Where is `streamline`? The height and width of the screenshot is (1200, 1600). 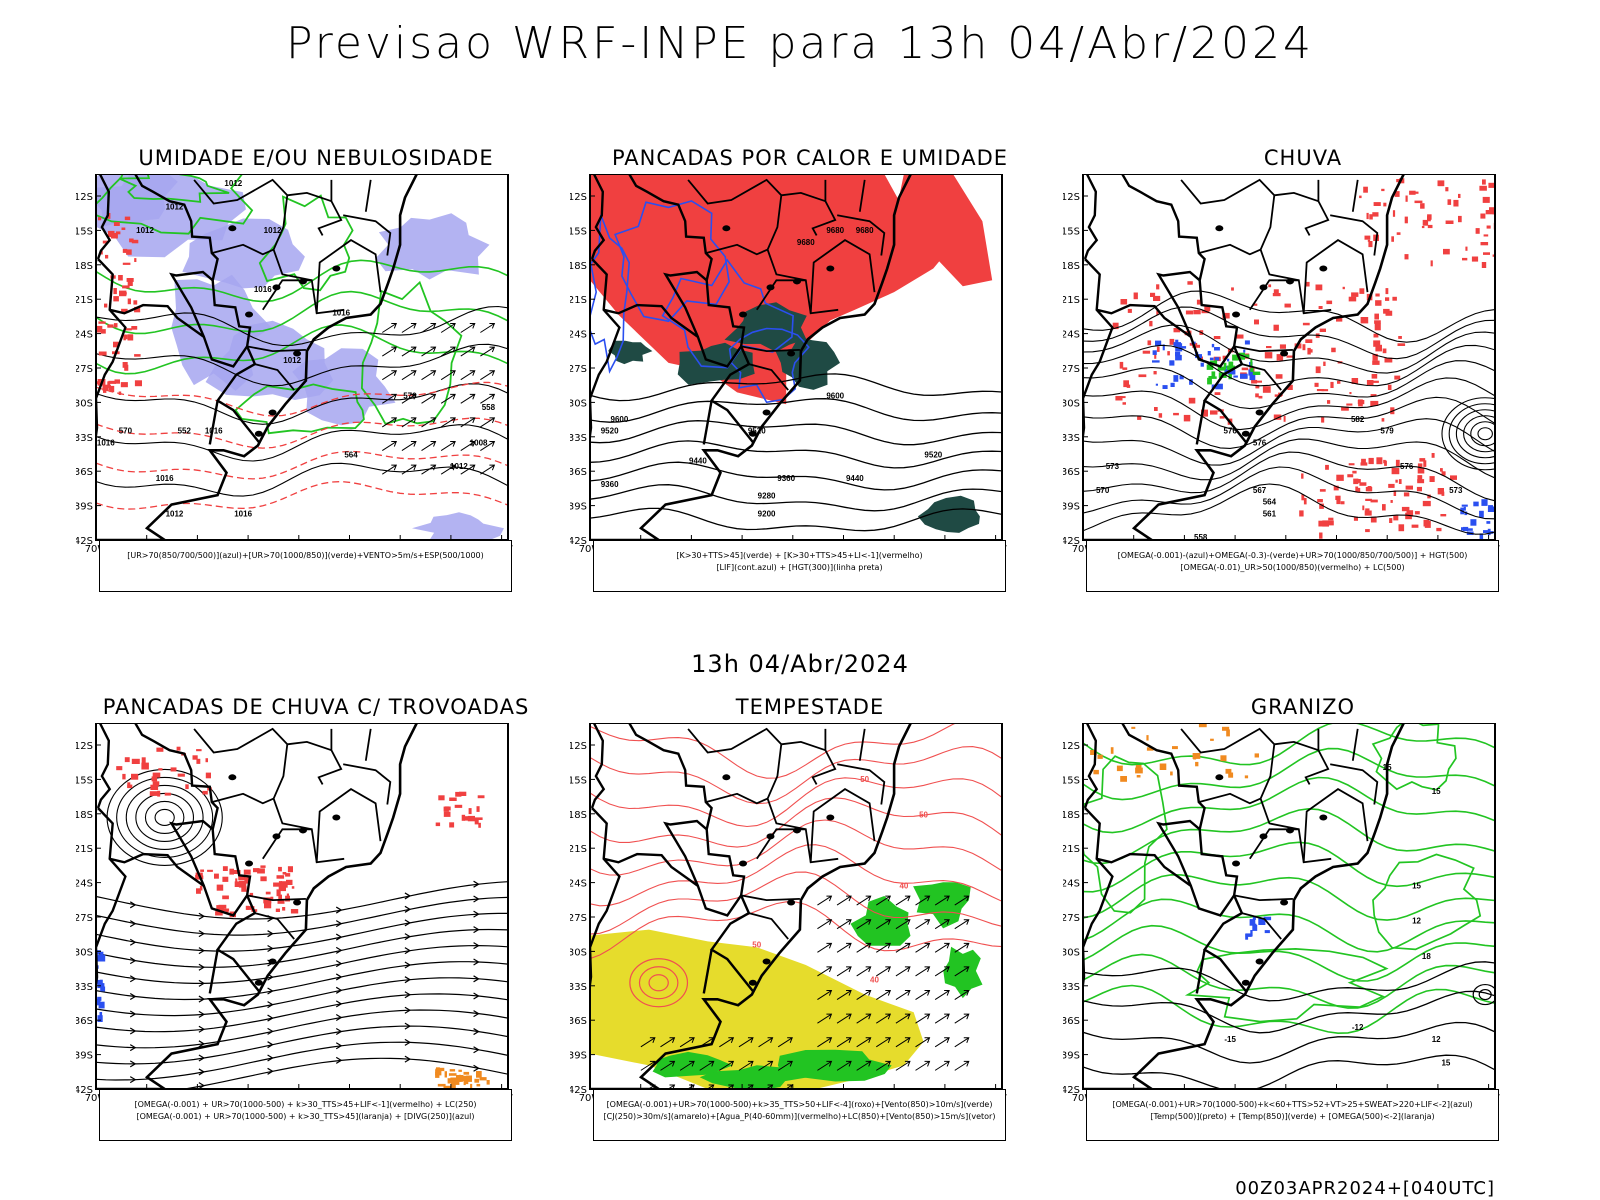
streamline is located at coordinates (302, 964).